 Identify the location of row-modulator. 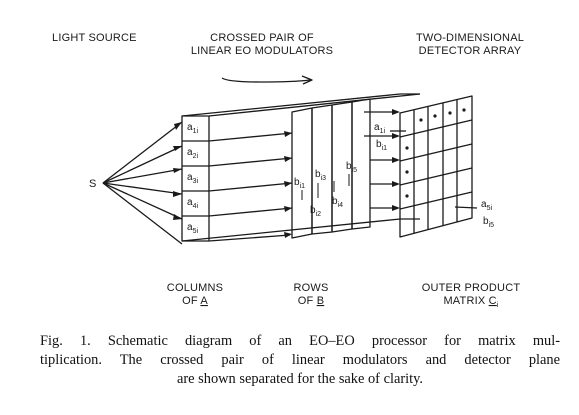
(331, 168).